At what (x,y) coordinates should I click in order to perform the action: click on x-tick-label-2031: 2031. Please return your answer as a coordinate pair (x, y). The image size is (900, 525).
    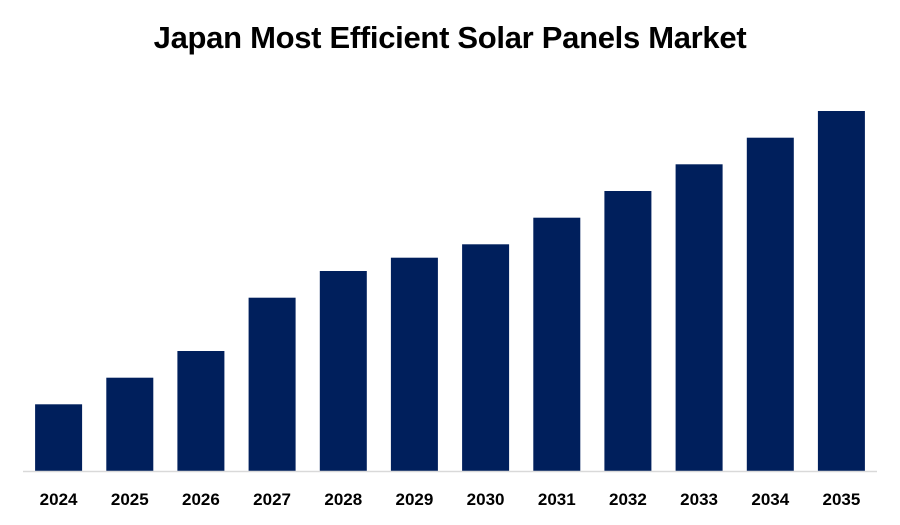
    Looking at the image, I should click on (557, 499).